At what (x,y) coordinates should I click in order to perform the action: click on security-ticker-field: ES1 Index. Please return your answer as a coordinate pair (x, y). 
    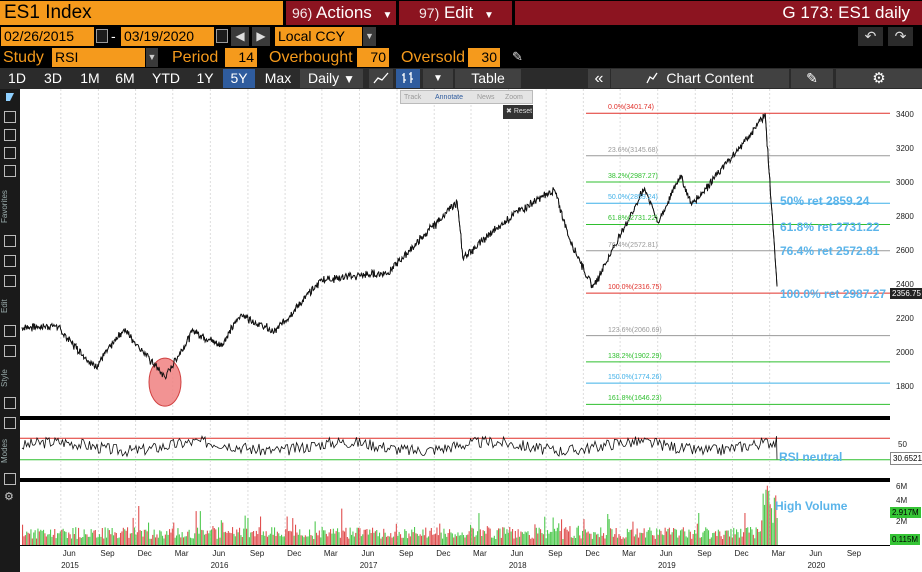
    Looking at the image, I should click on (141, 13).